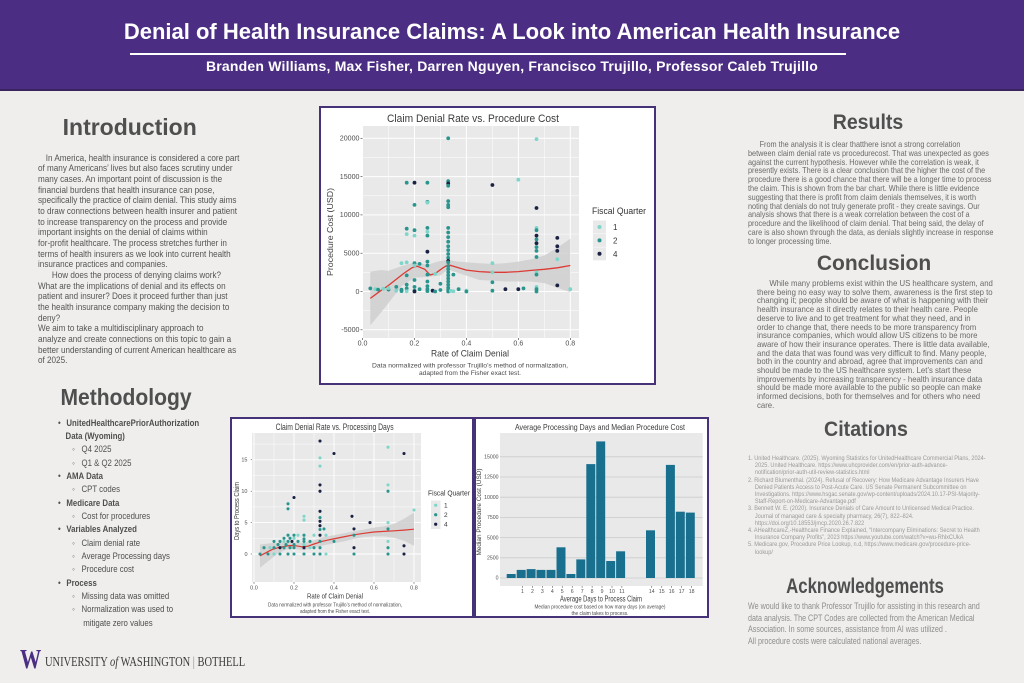 The height and width of the screenshot is (683, 1024). Describe the element at coordinates (542, 592) in the screenshot. I see `svg-text: 3` at that location.